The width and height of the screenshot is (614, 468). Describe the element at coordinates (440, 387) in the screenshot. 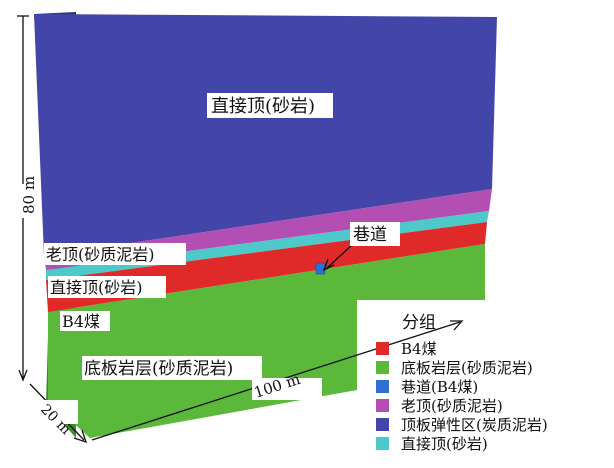

I see `legend-label: 巷道(B4煤)` at that location.